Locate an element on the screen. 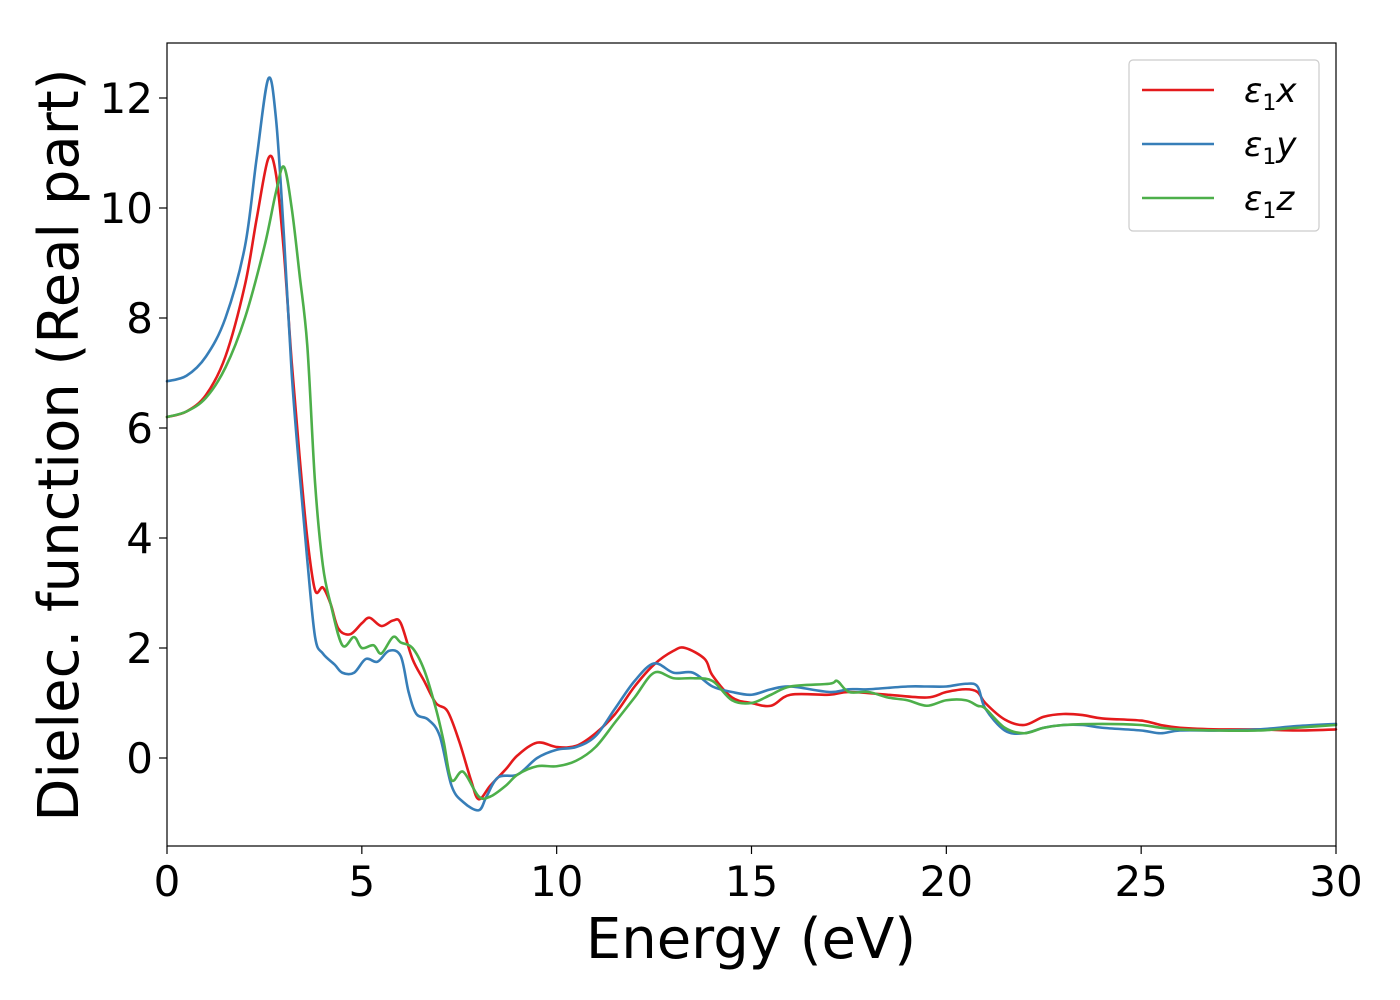 Image resolution: width=1400 pixels, height=1000 pixels. y-tick-label: 6 is located at coordinates (139, 428).